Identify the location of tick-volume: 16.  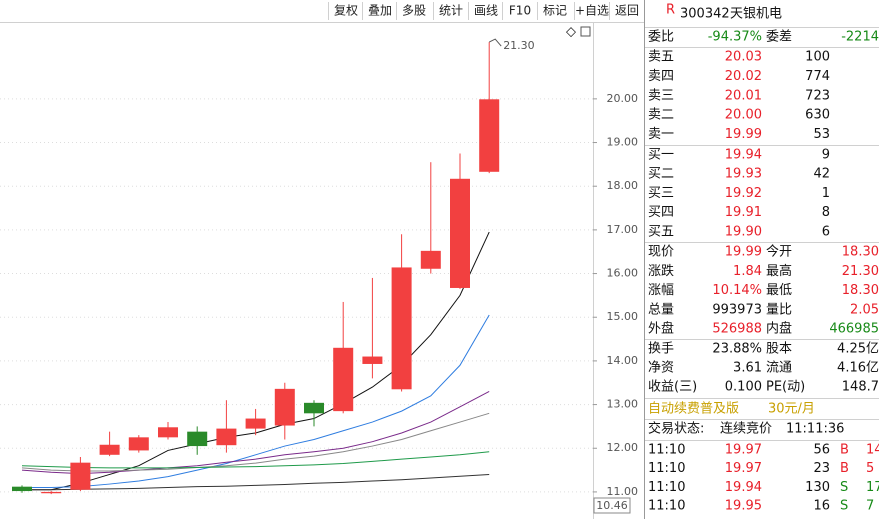
(821, 506).